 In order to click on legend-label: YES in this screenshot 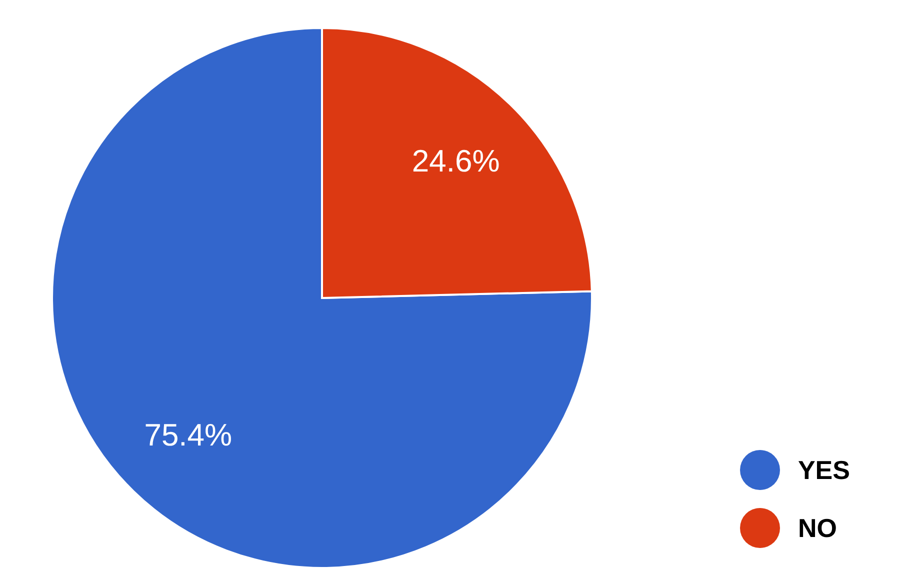, I will do `click(824, 470)`.